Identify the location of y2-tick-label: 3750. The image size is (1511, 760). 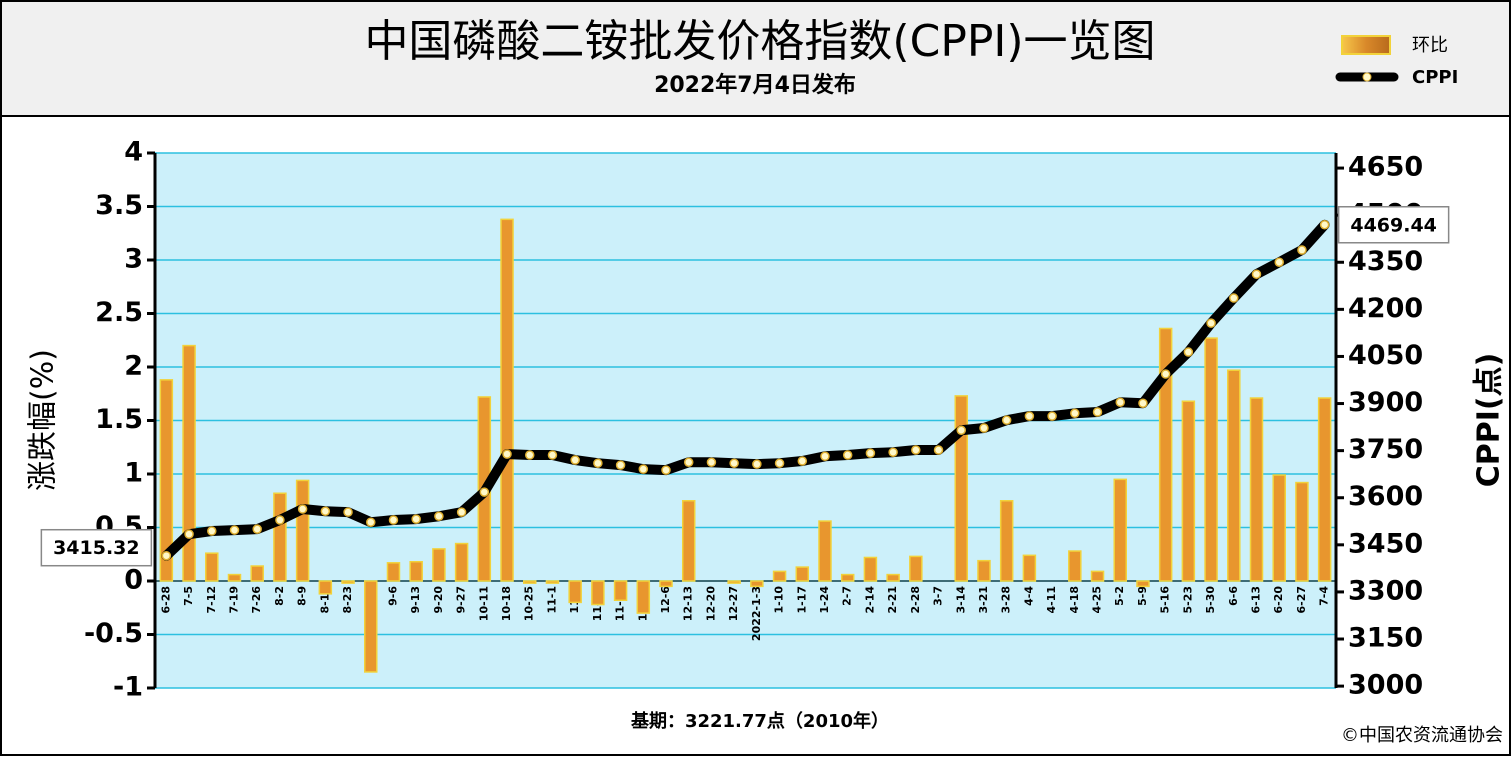
(1385, 449).